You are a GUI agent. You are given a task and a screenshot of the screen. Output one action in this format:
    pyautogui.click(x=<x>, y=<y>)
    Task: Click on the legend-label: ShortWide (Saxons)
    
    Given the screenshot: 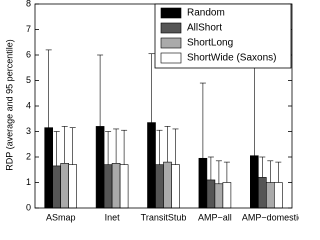 What is the action you would take?
    pyautogui.click(x=231, y=58)
    